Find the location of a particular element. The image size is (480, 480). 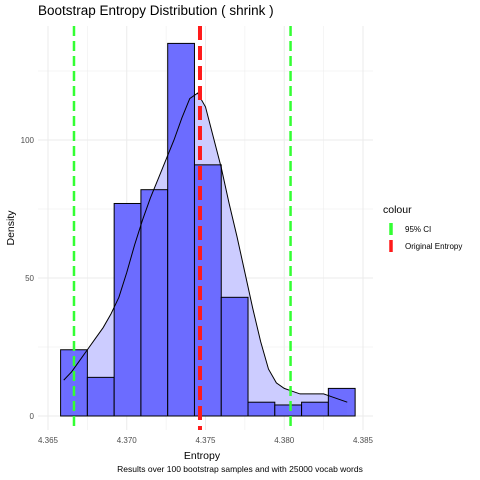

legend-label-1: 95% CI is located at coordinates (418, 229).